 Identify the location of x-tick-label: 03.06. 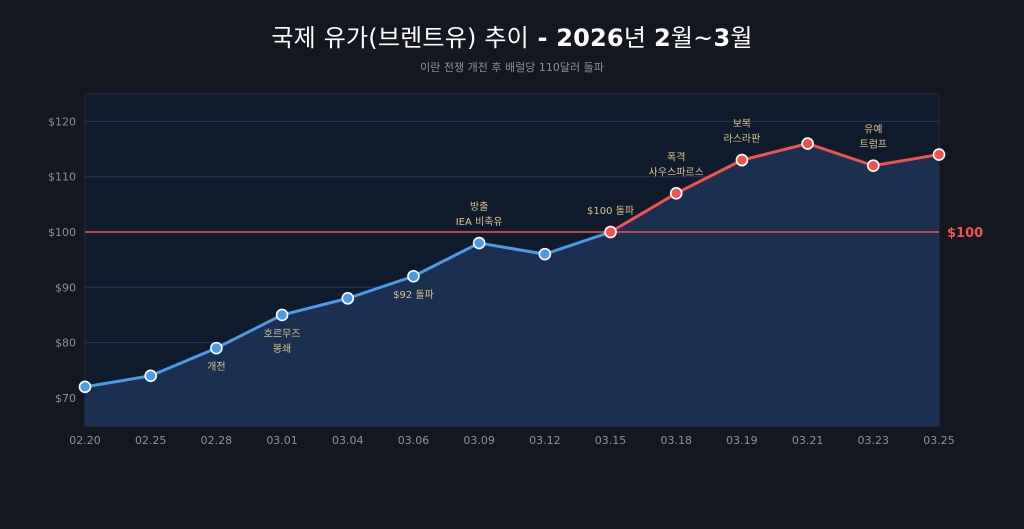
(414, 440).